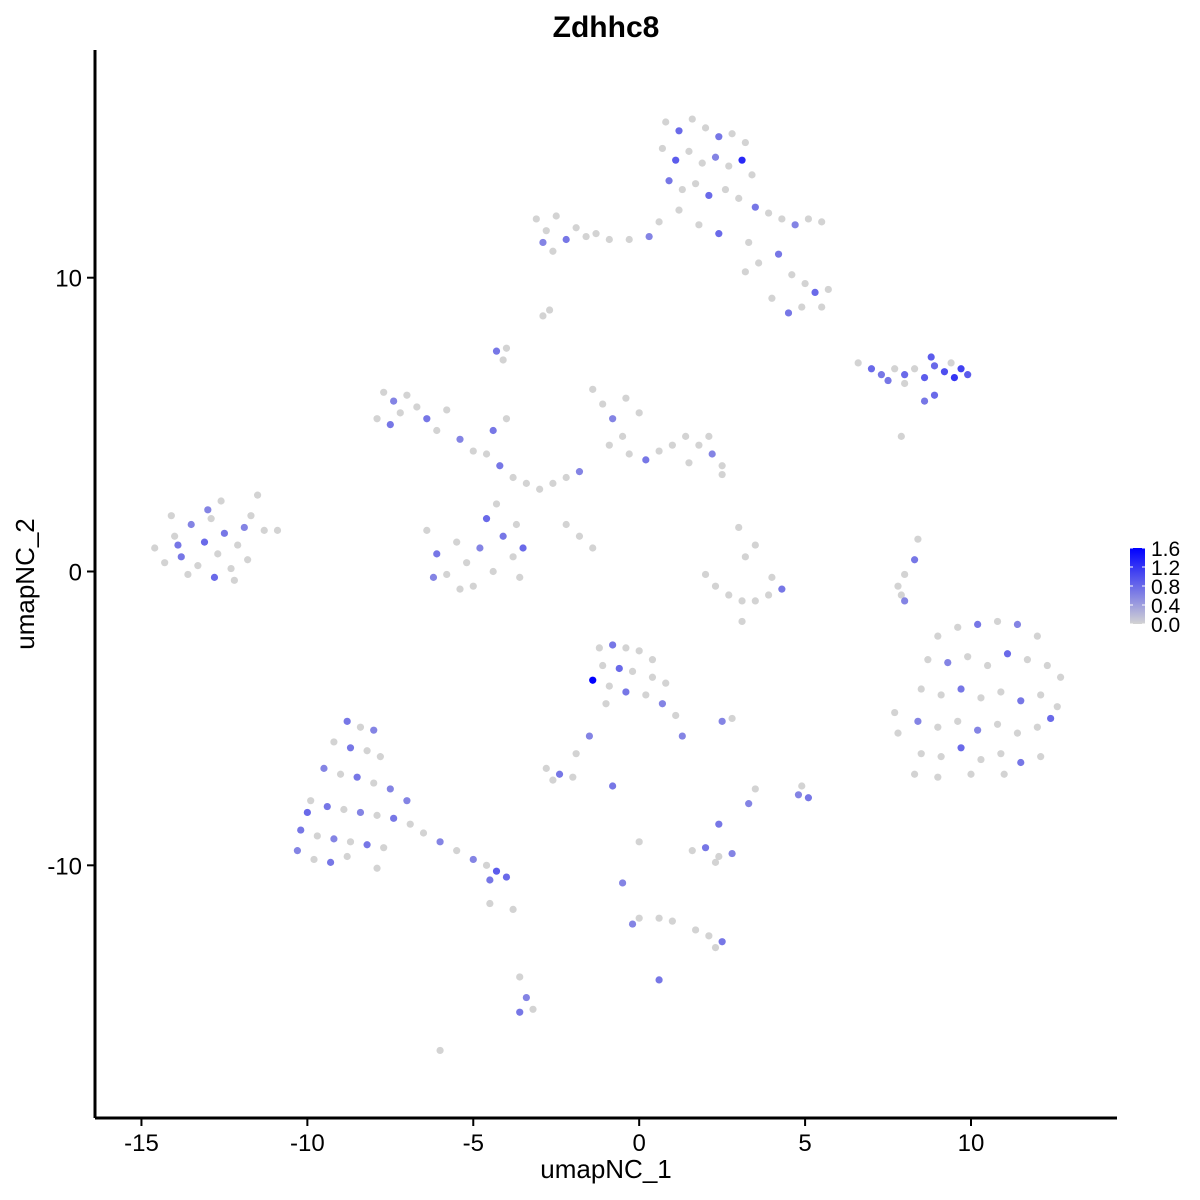 This screenshot has width=1200, height=1200. Describe the element at coordinates (606, 27) in the screenshot. I see `chart-title: Zdhhc8` at that location.